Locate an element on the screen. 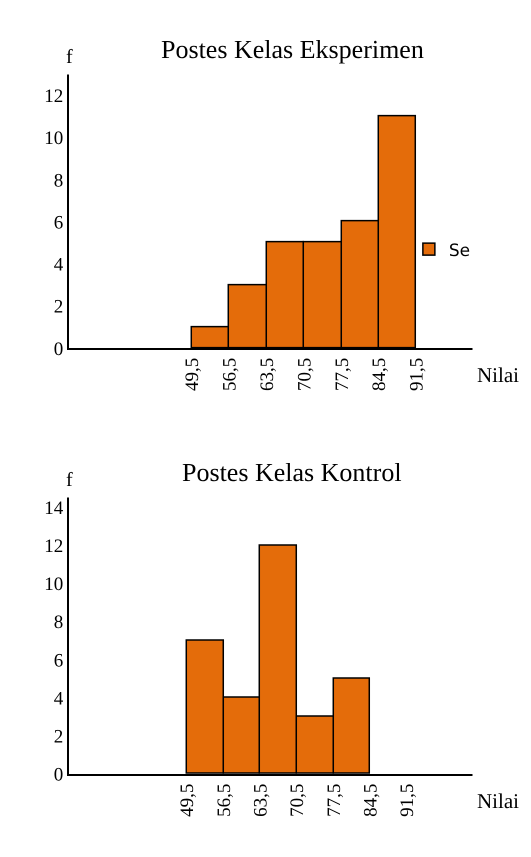 This screenshot has width=531, height=857. legend-label: Se is located at coordinates (459, 250).